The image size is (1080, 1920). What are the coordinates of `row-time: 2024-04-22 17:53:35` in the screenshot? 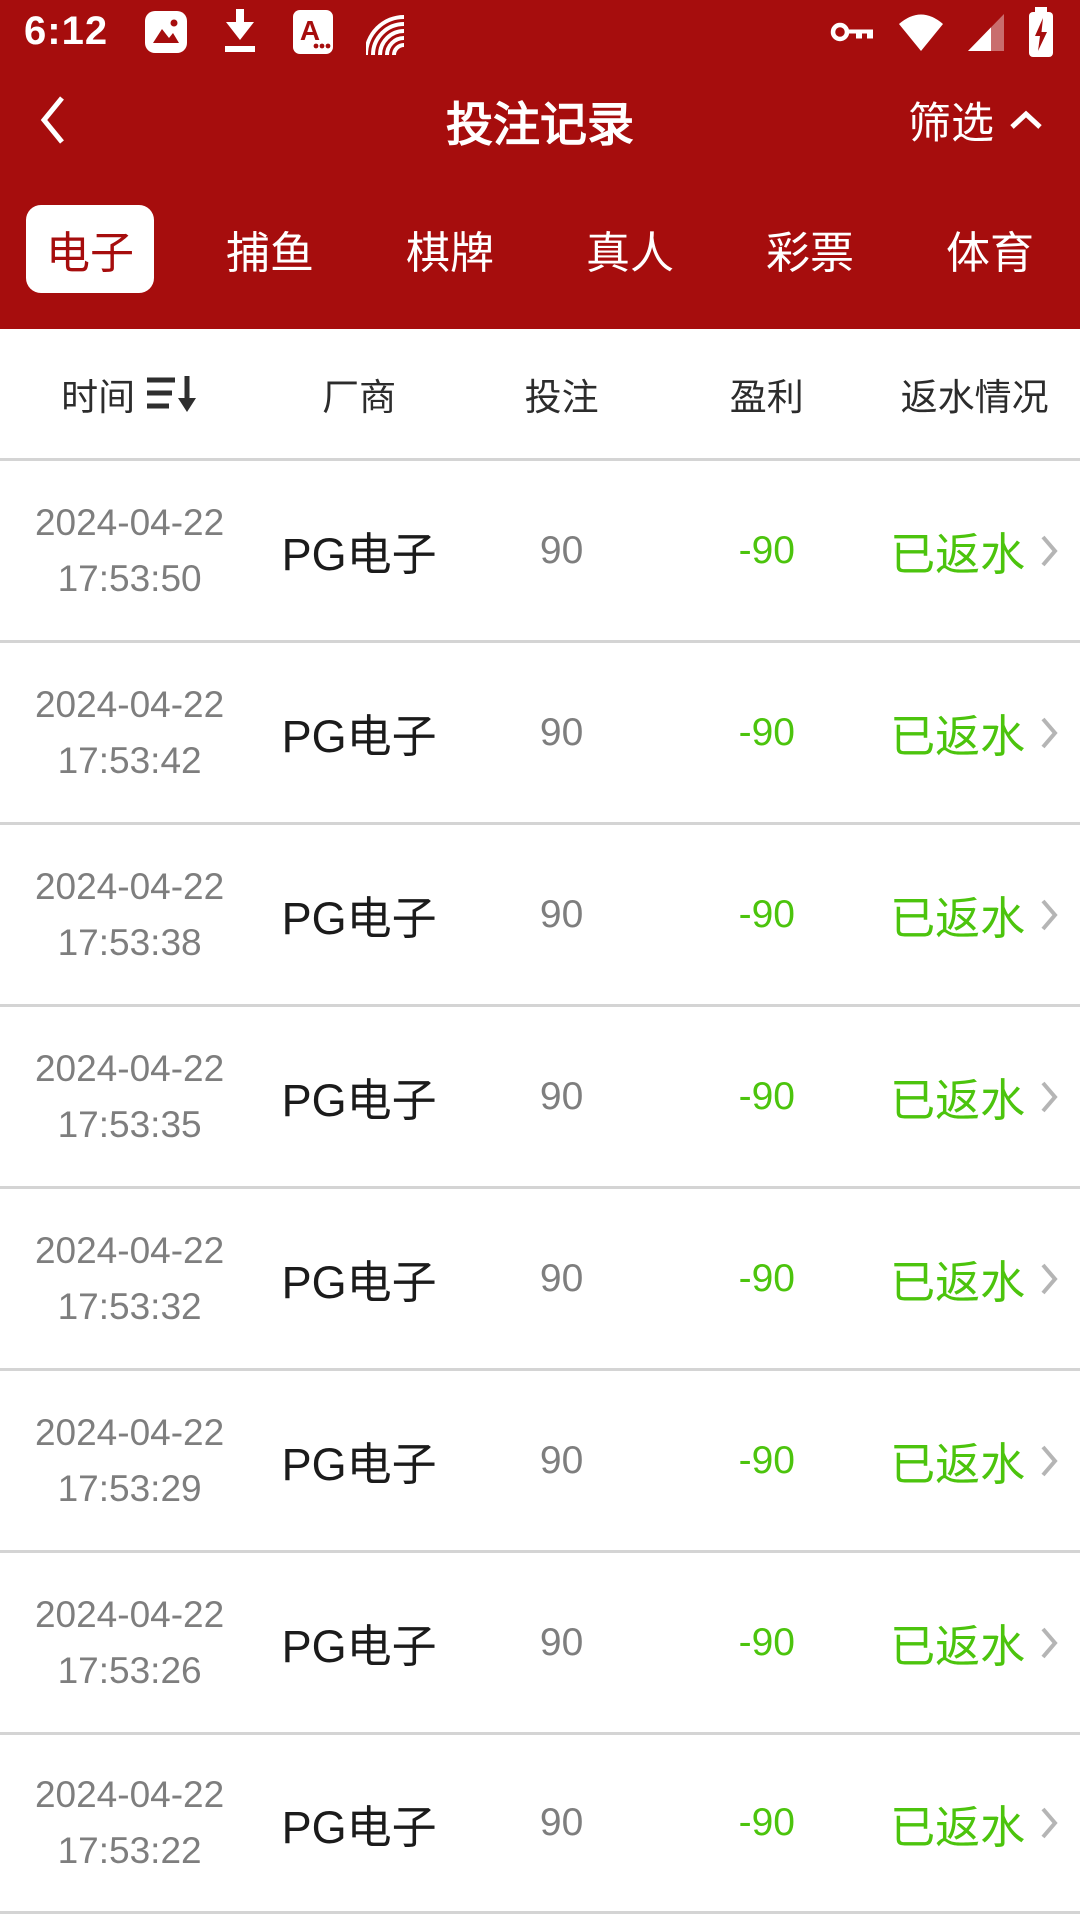 It's located at (129, 1097).